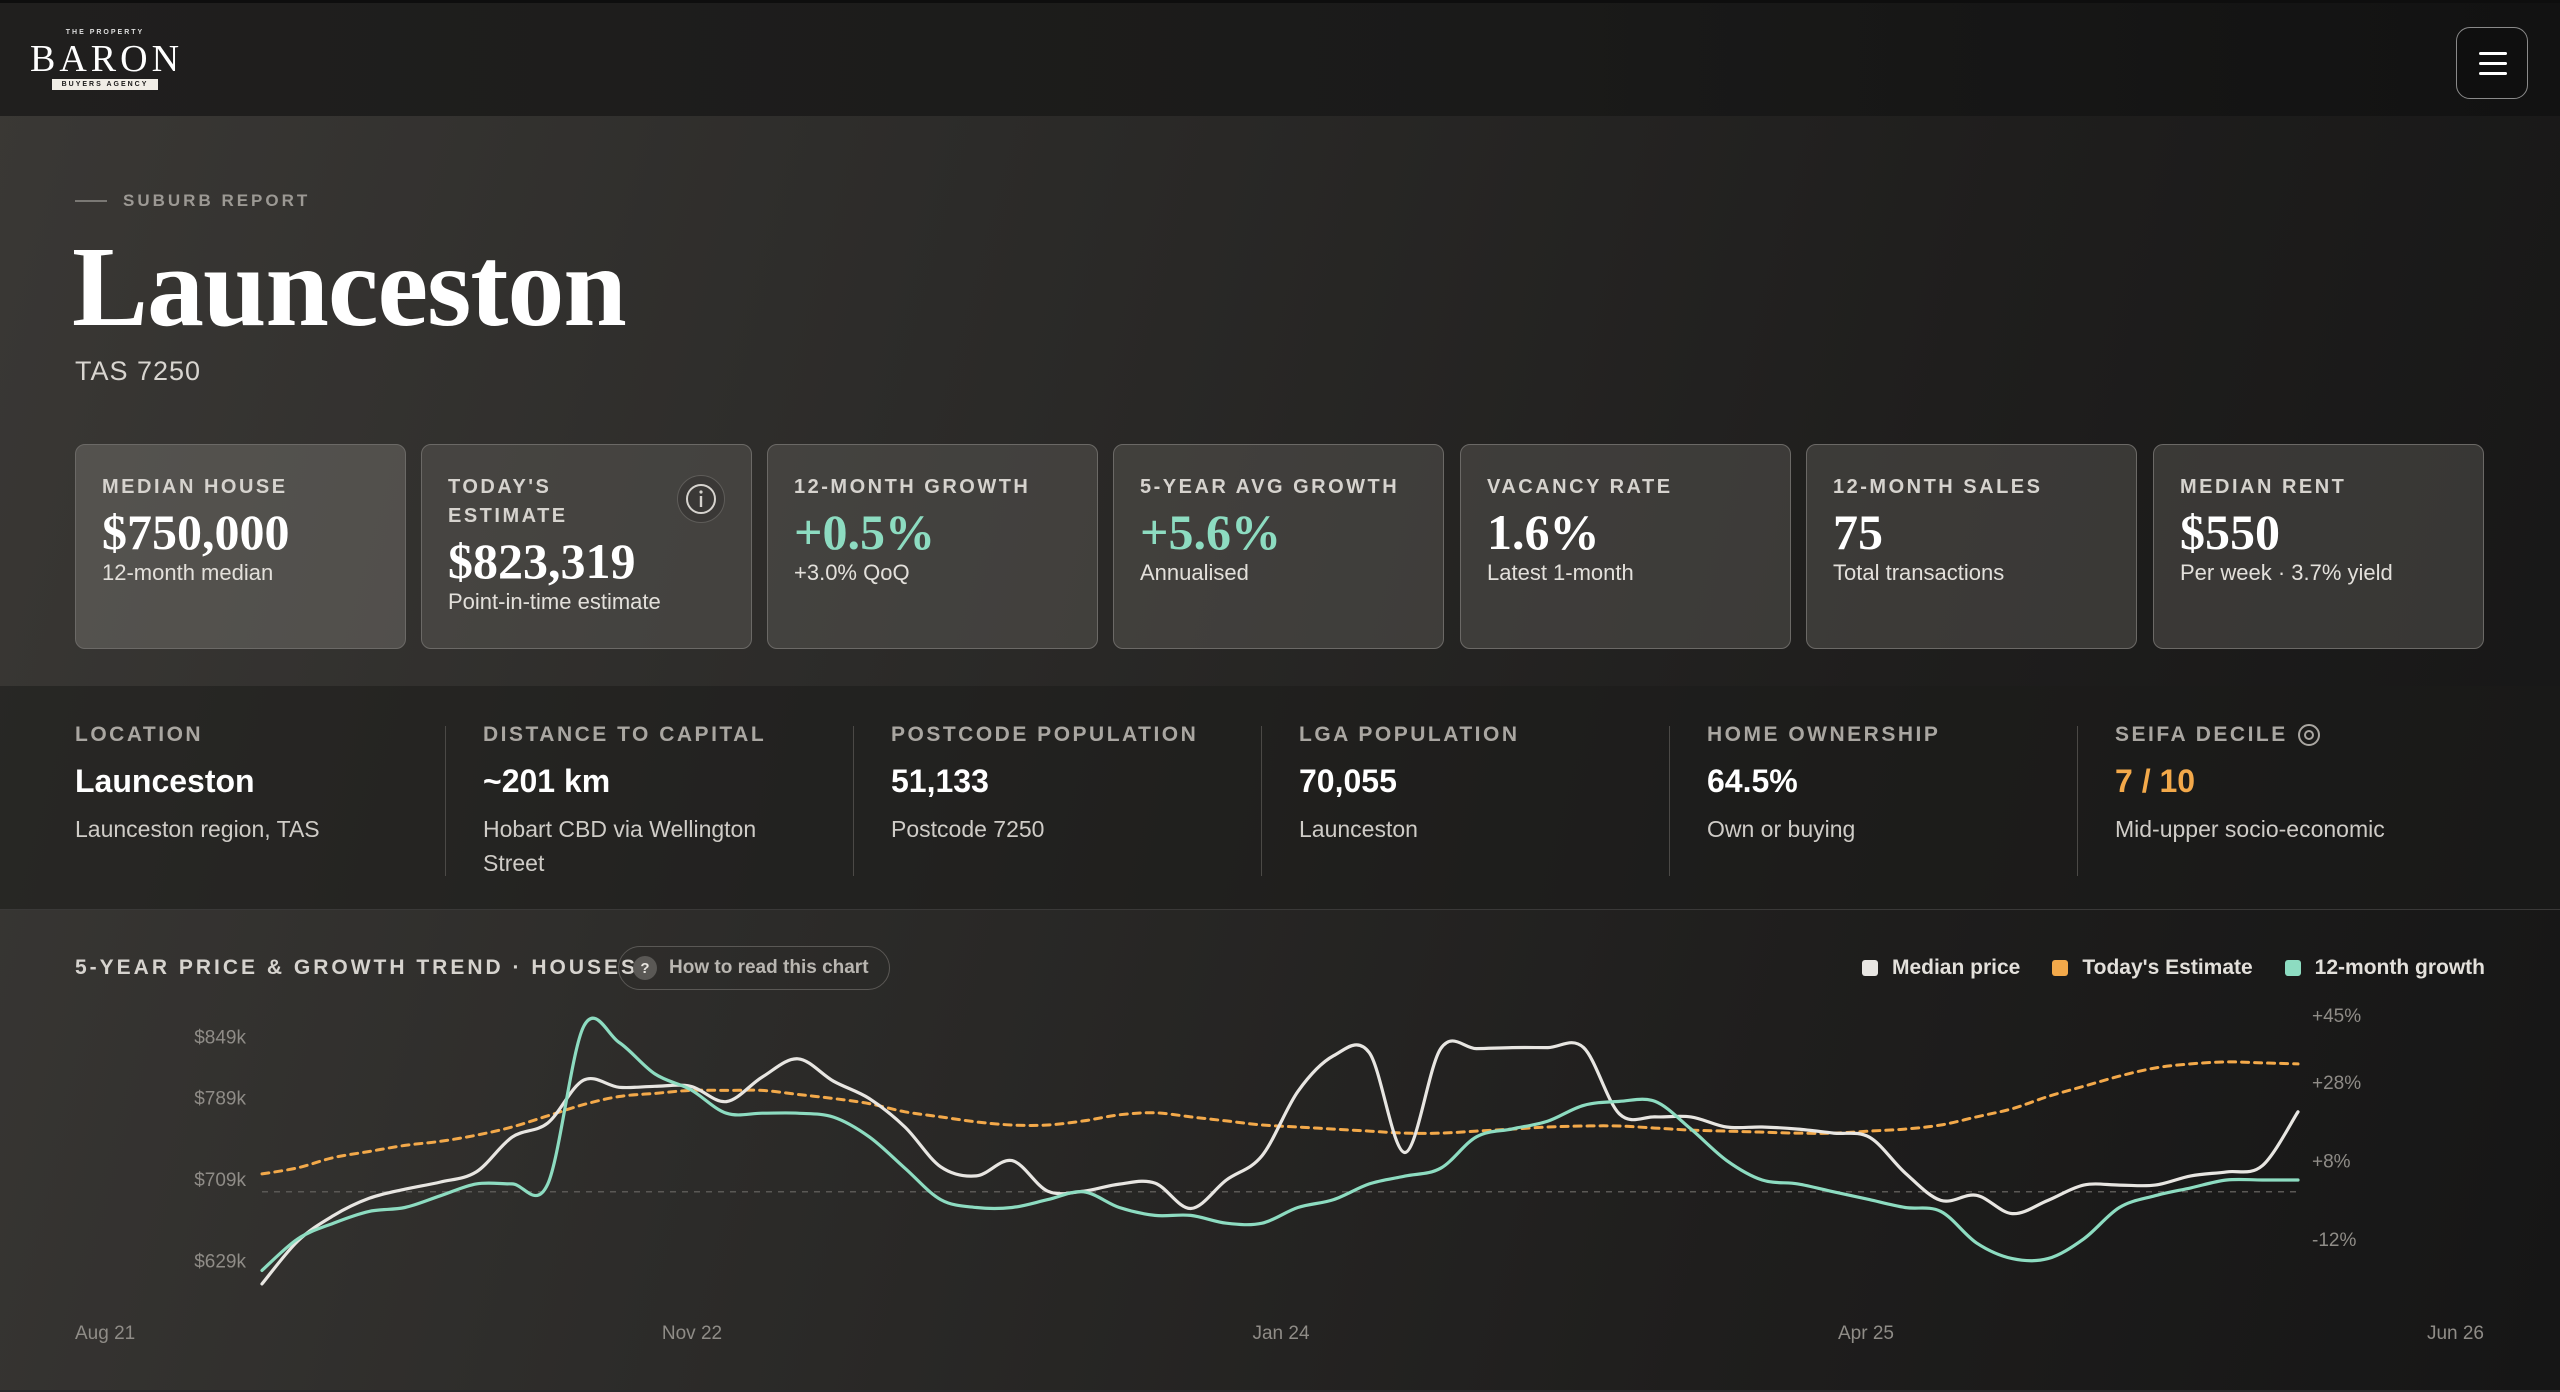  I want to click on card-label: MEDIAN RENT, so click(2263, 487).